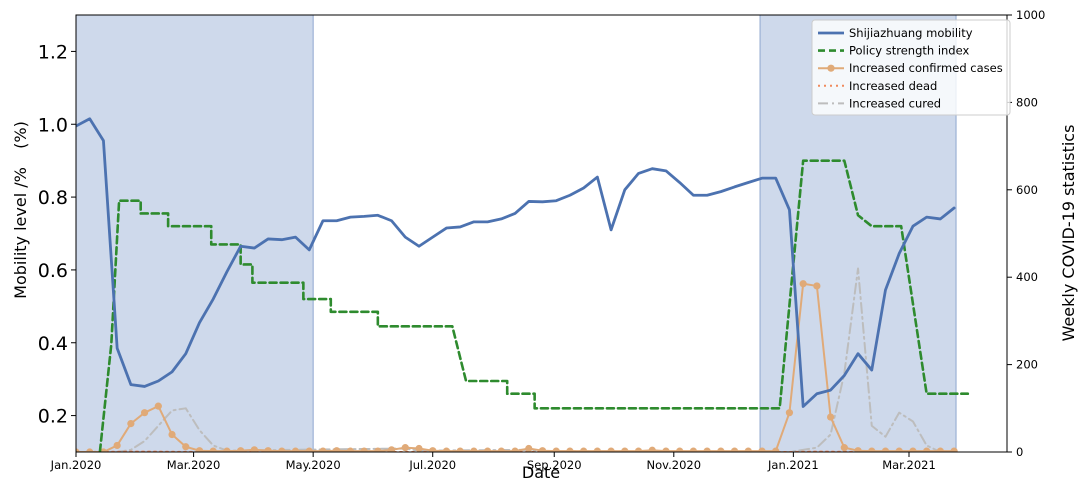 Image resolution: width=1080 pixels, height=492 pixels. I want to click on y-right-tick-label: 800, so click(1027, 102).